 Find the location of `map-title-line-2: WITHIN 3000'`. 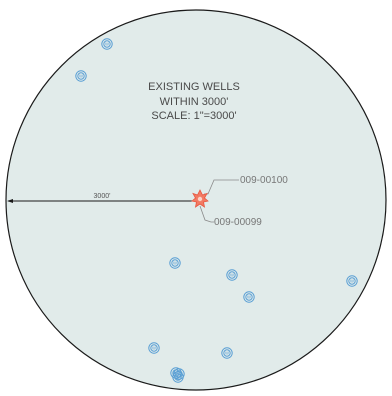

map-title-line-2: WITHIN 3000' is located at coordinates (194, 102).